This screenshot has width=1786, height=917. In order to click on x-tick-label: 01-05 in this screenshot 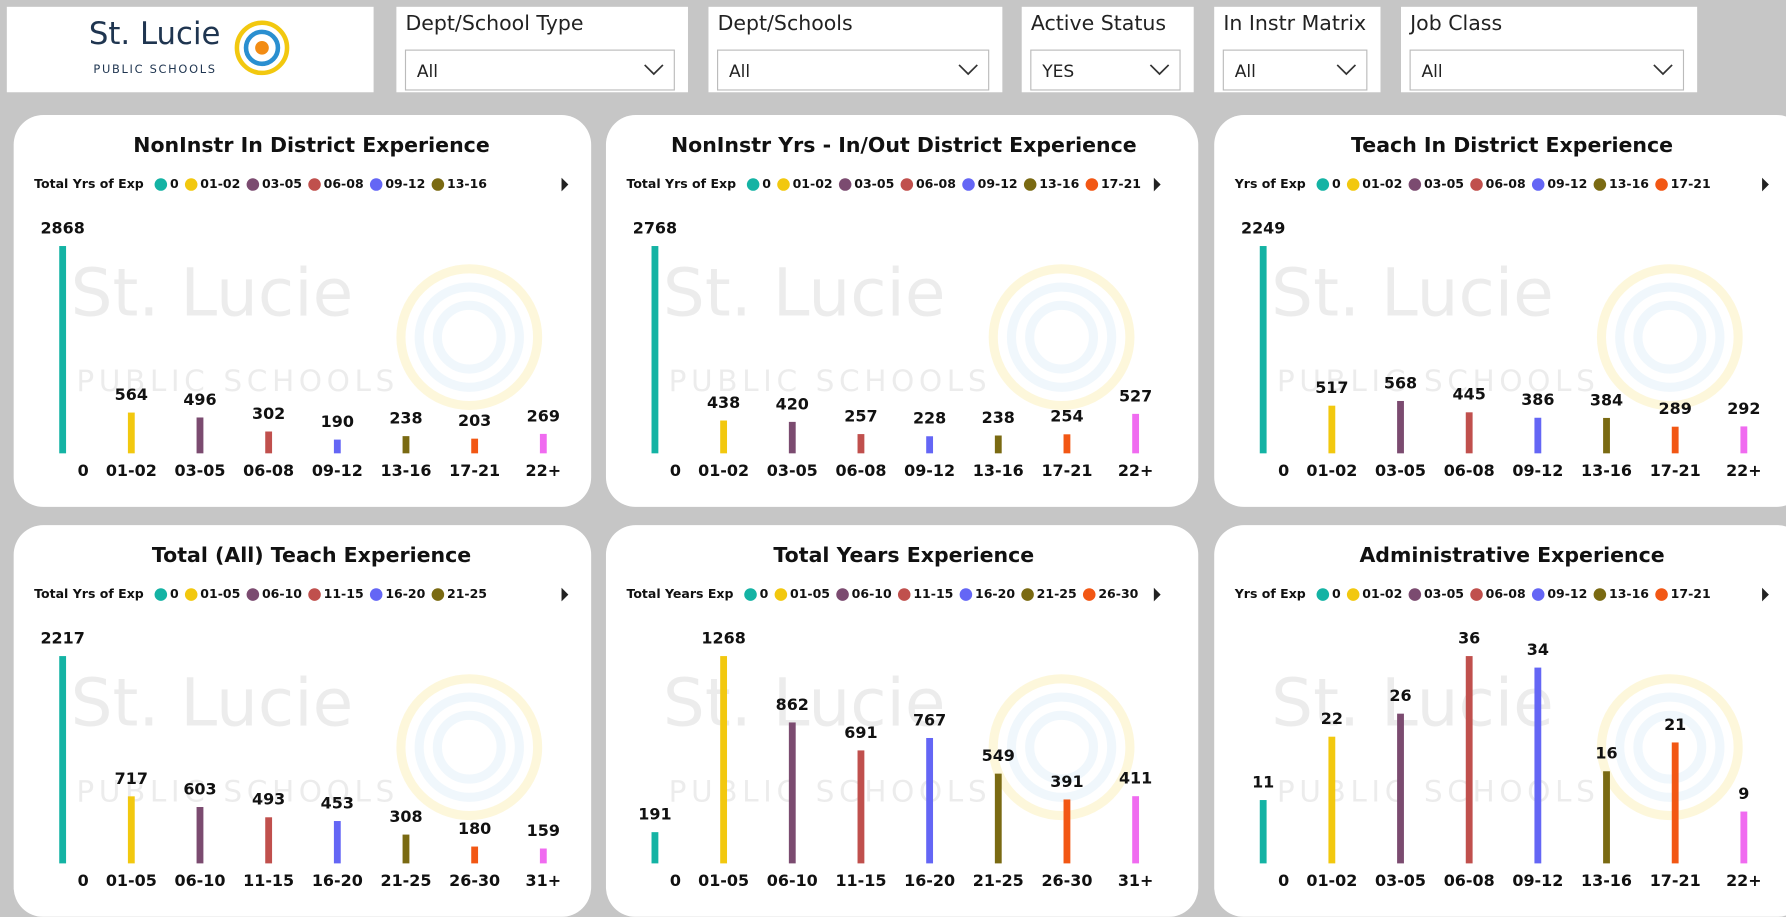, I will do `click(723, 880)`.